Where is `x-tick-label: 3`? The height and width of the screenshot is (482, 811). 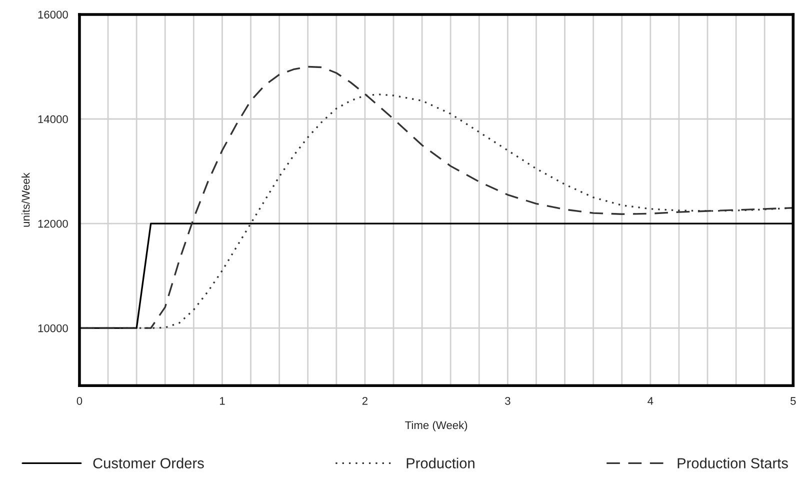
x-tick-label: 3 is located at coordinates (507, 401).